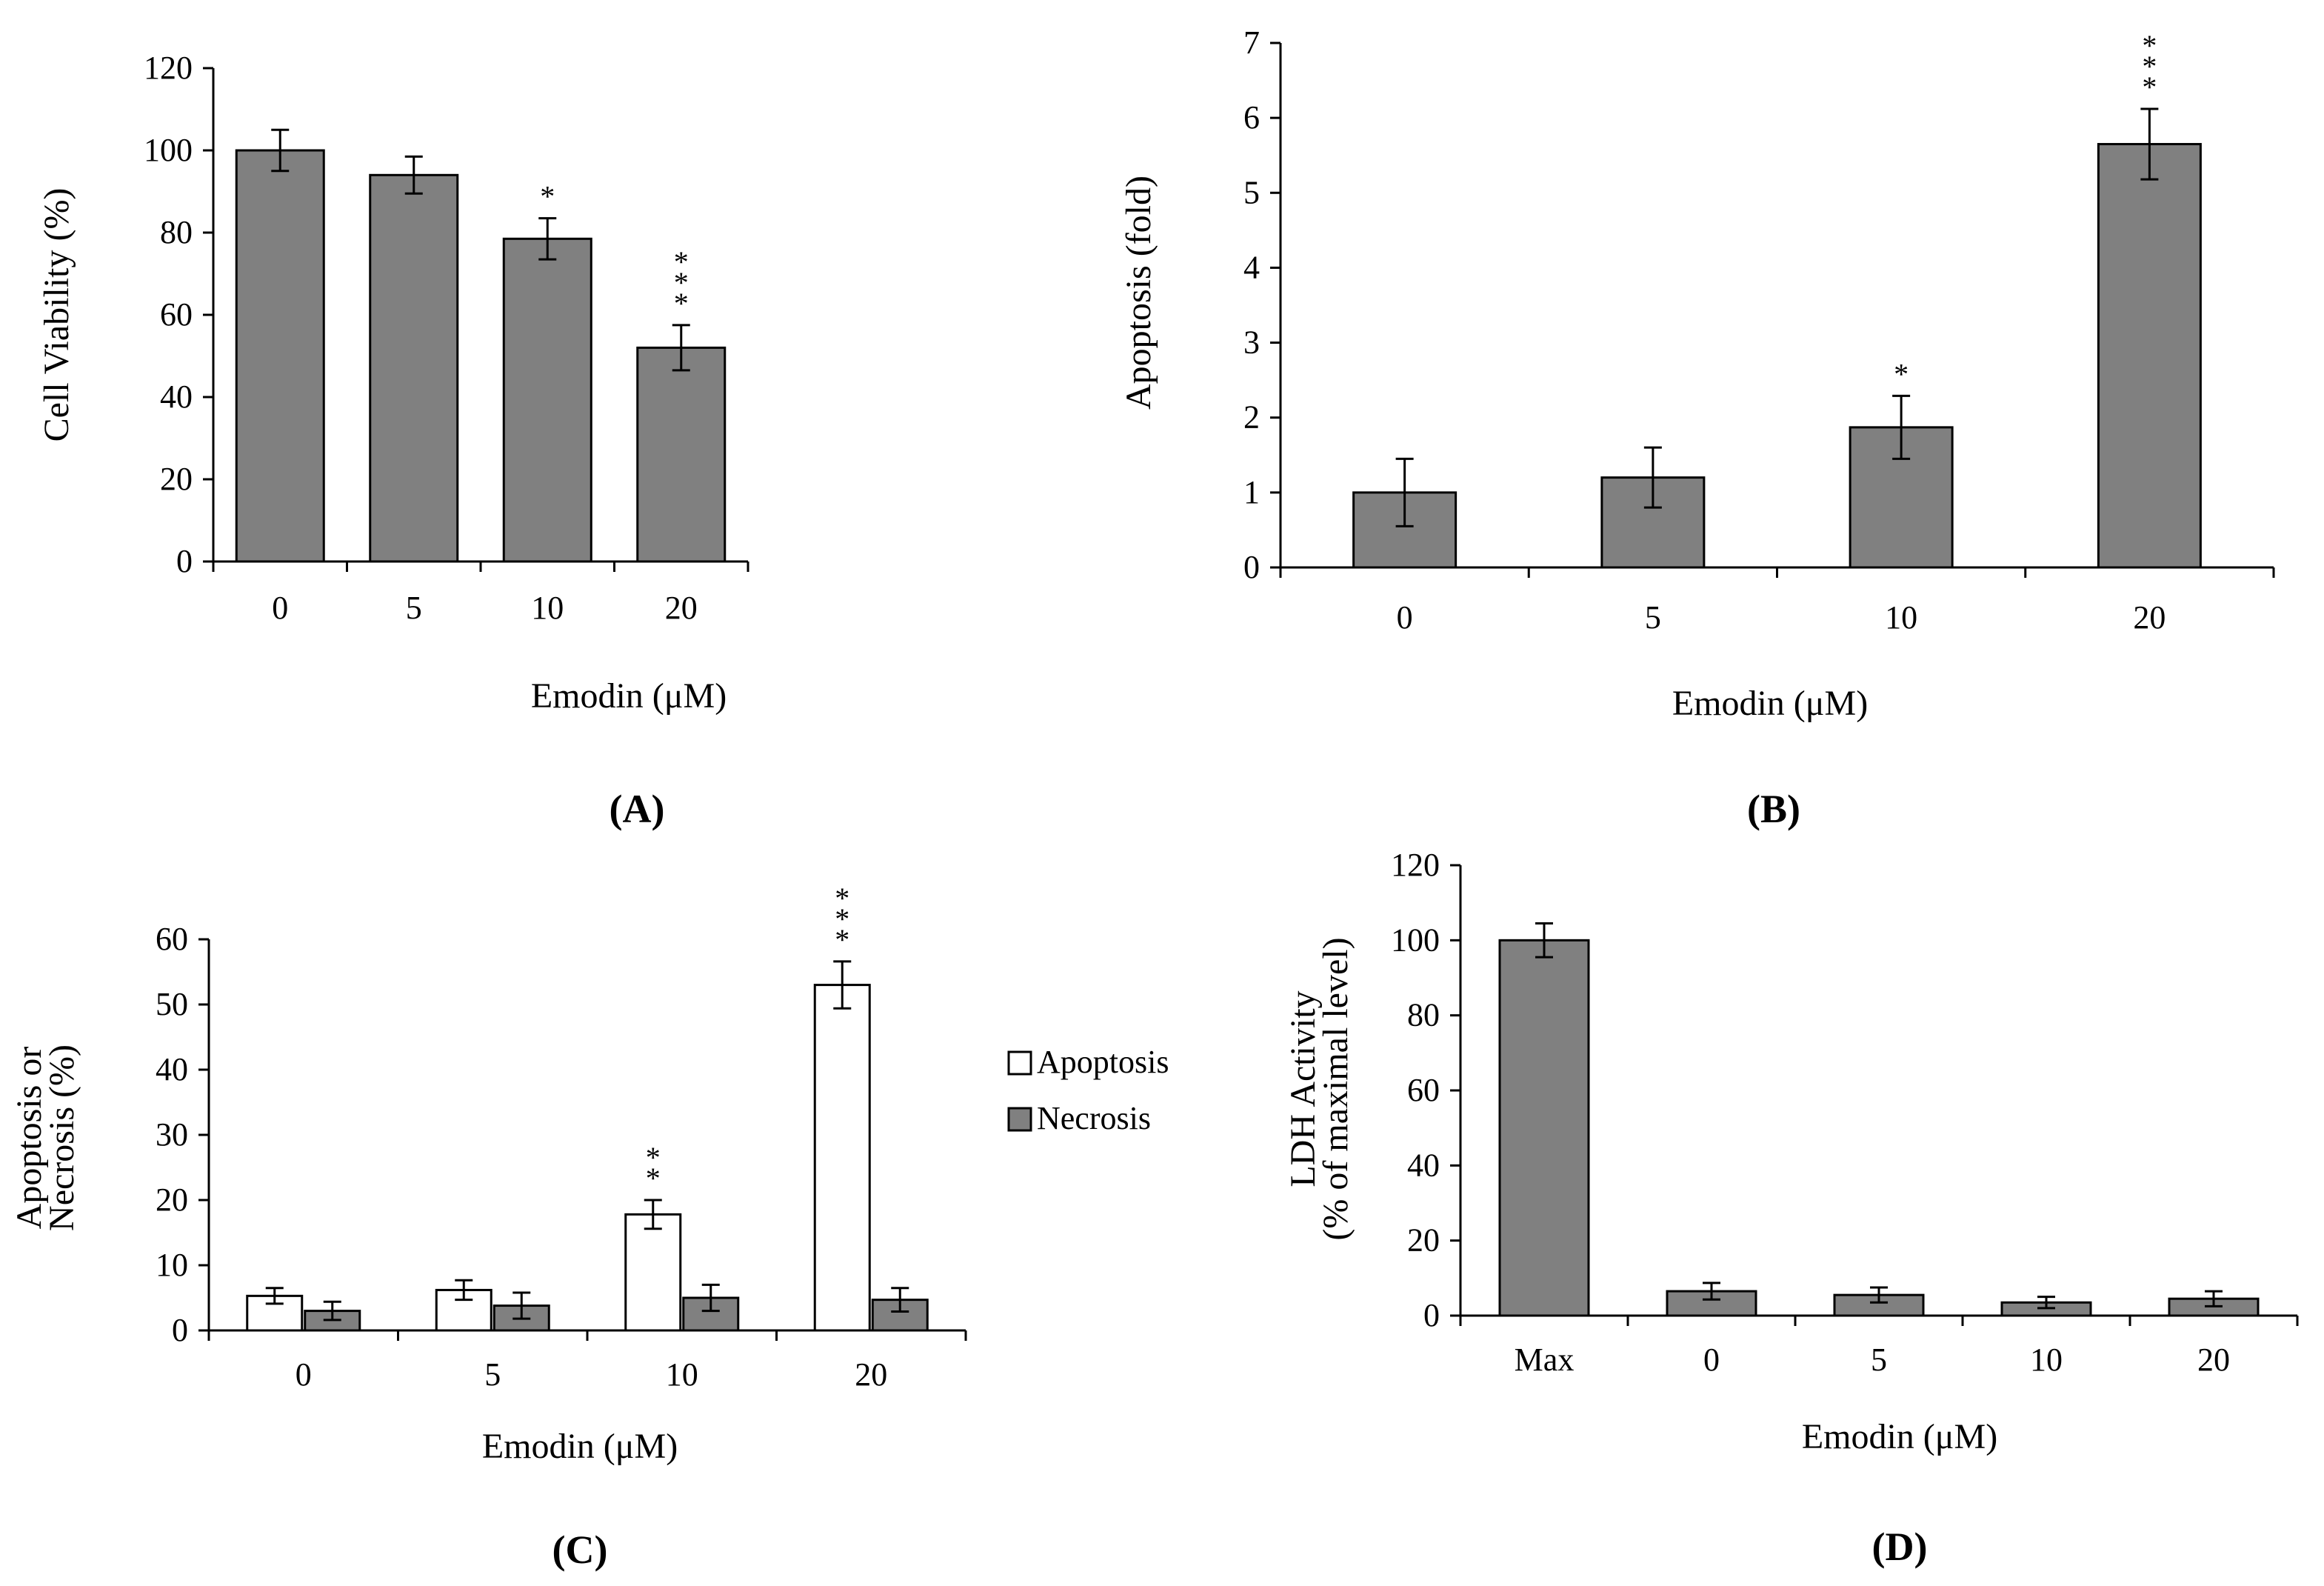 This screenshot has height=1586, width=2324. Describe the element at coordinates (176, 314) in the screenshot. I see `panel-a-y-tick-label: 60` at that location.